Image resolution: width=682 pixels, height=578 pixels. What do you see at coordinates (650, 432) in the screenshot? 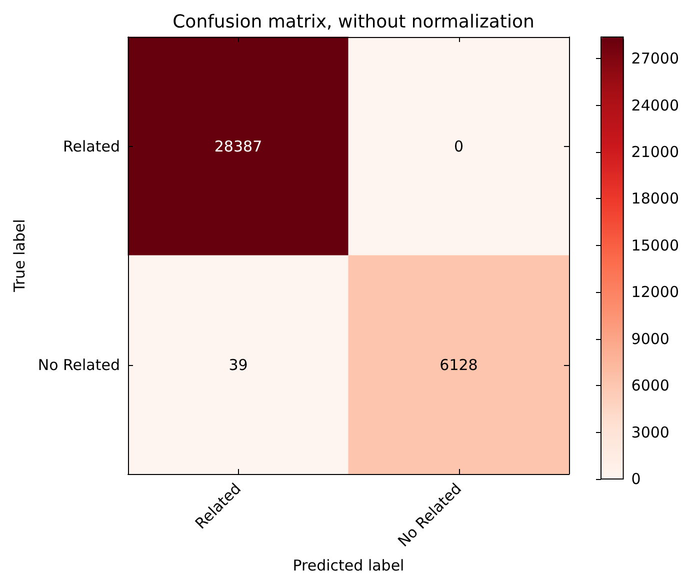
I see `color-bar-label: 3000` at bounding box center [650, 432].